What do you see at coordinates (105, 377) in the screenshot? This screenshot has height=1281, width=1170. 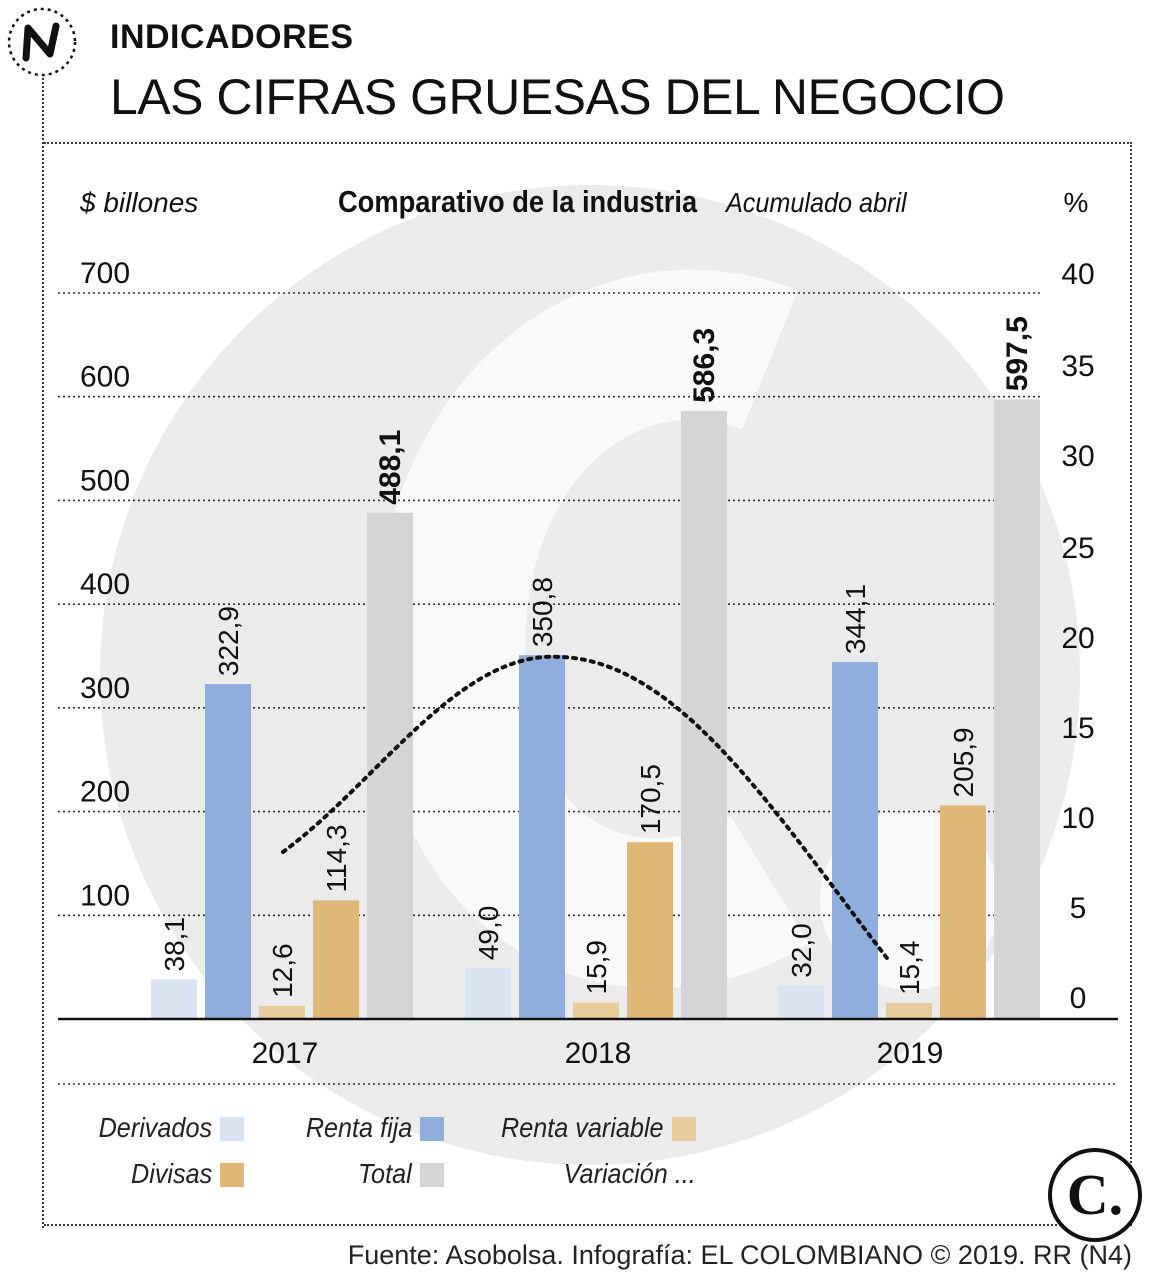 I see `y-tick-label: 600` at bounding box center [105, 377].